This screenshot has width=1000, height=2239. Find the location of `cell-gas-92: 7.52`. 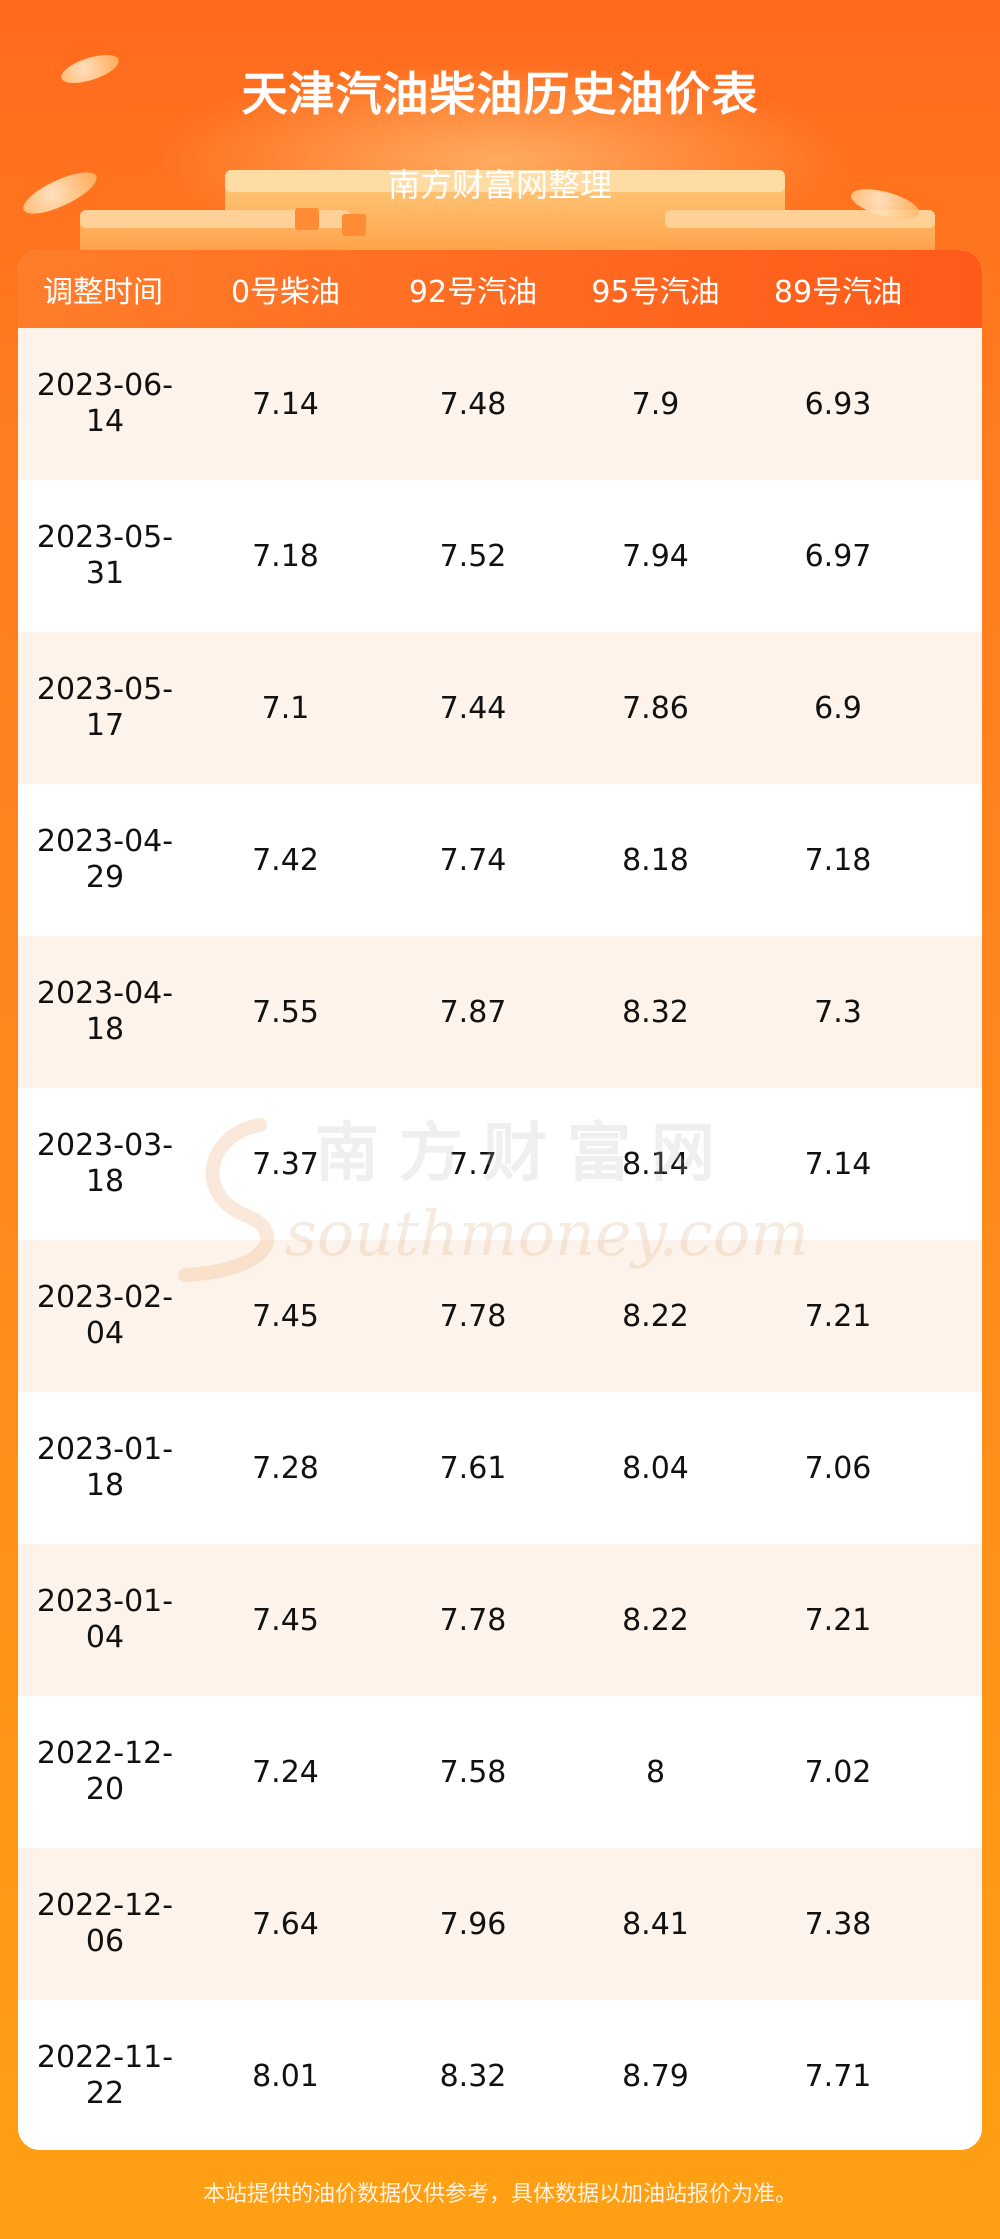

cell-gas-92: 7.52 is located at coordinates (473, 556).